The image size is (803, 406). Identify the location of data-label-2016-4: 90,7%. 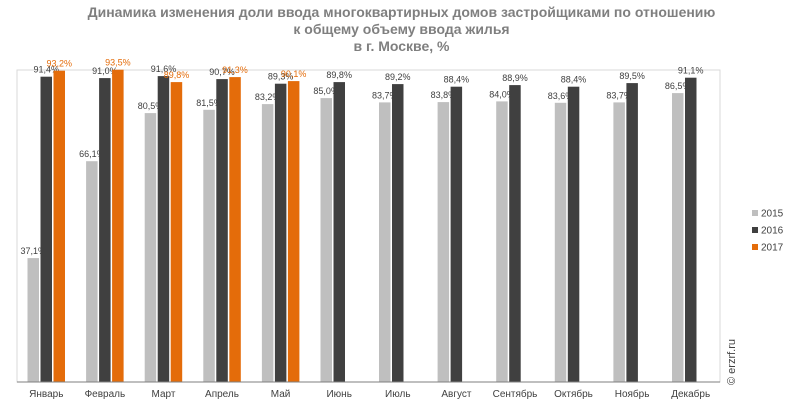
(222, 72).